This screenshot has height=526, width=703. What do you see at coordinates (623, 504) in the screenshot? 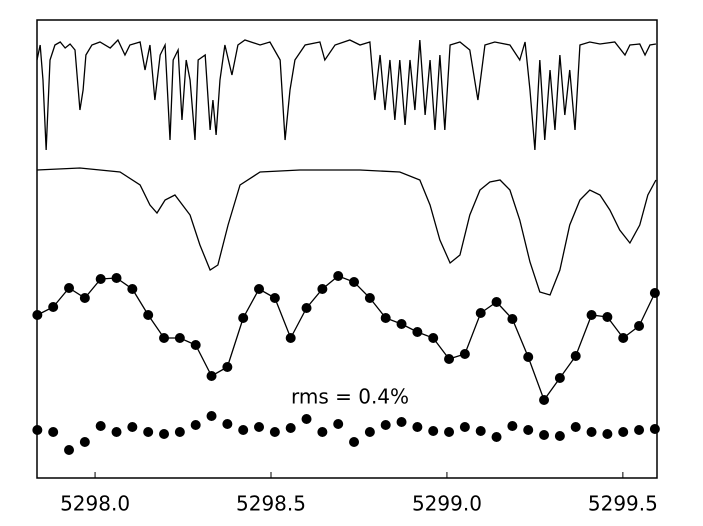
I see `x-tick-label: 5299.5` at bounding box center [623, 504].